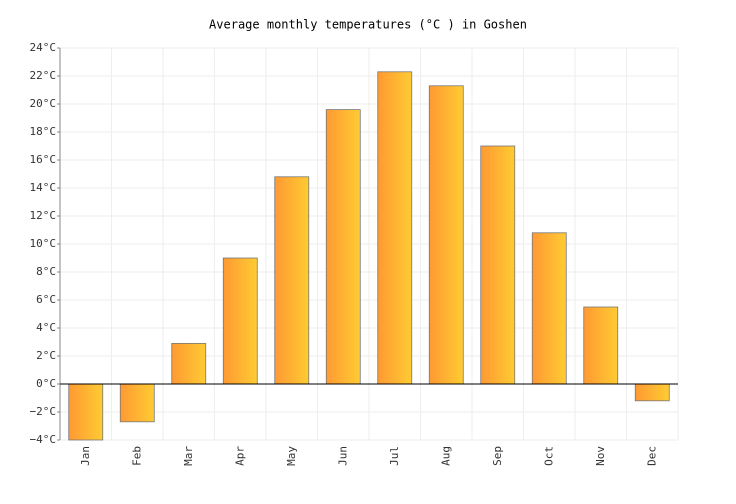 Image resolution: width=736 pixels, height=504 pixels. What do you see at coordinates (46, 299) in the screenshot?
I see `y-tick-label: 6°C` at bounding box center [46, 299].